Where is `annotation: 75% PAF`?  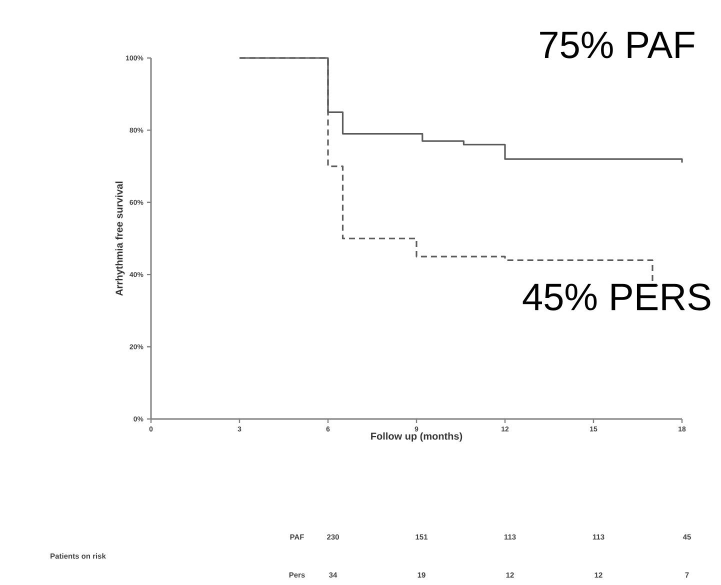 annotation: 75% PAF is located at coordinates (617, 45).